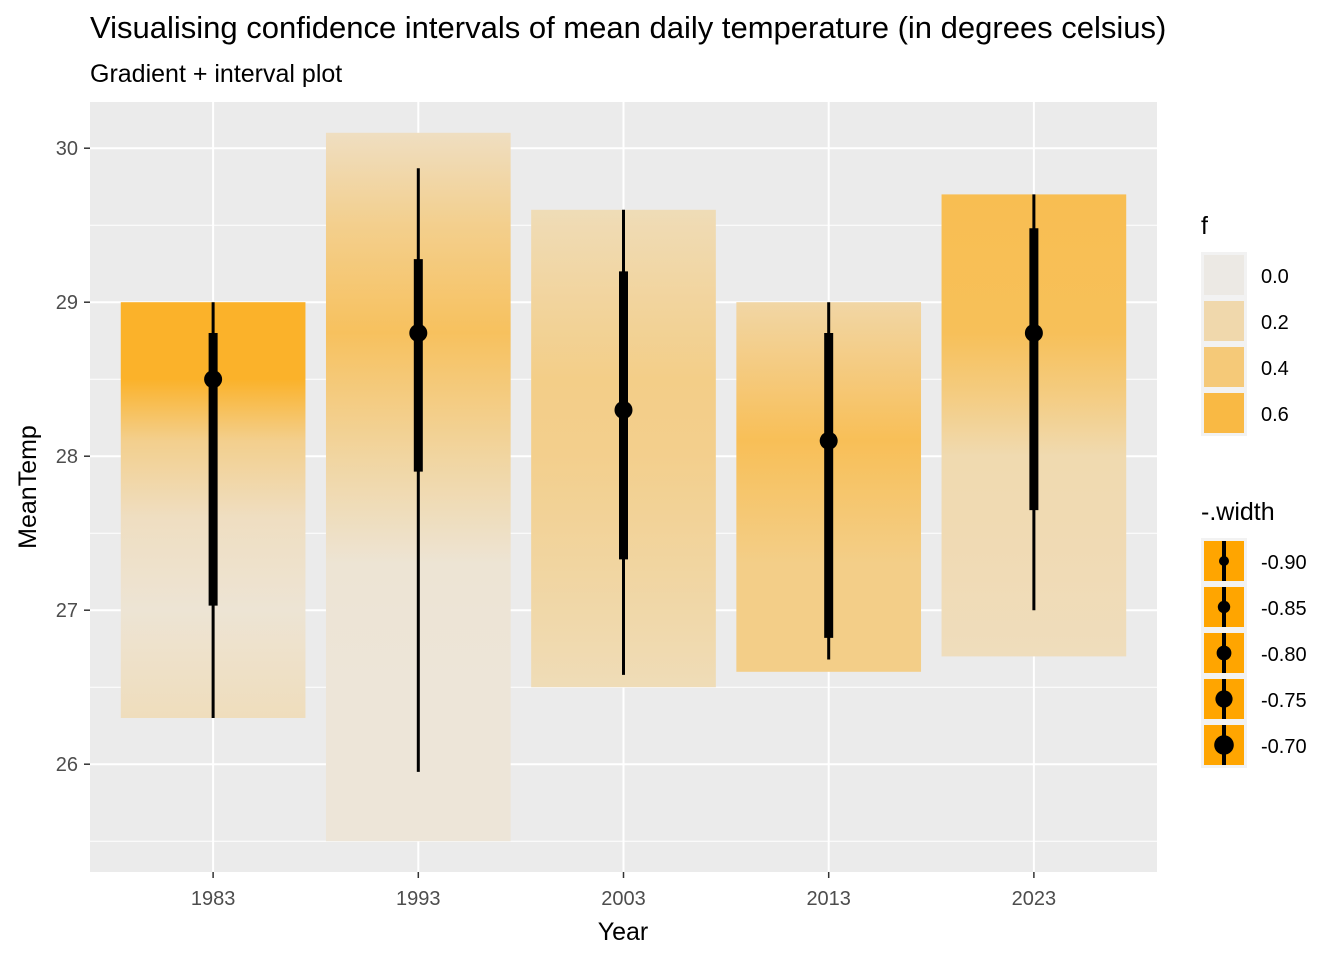 The image size is (1344, 960). I want to click on mean-point-1983, so click(213, 379).